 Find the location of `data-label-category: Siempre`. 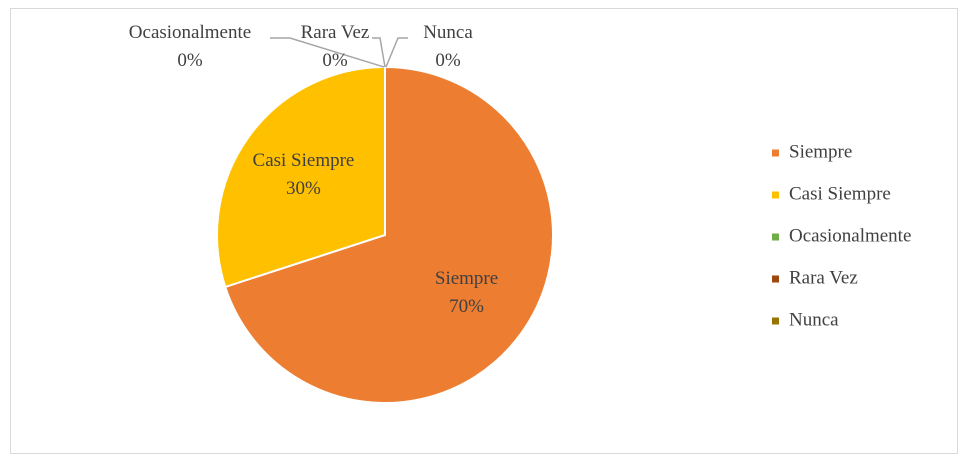

data-label-category: Siempre is located at coordinates (466, 279).